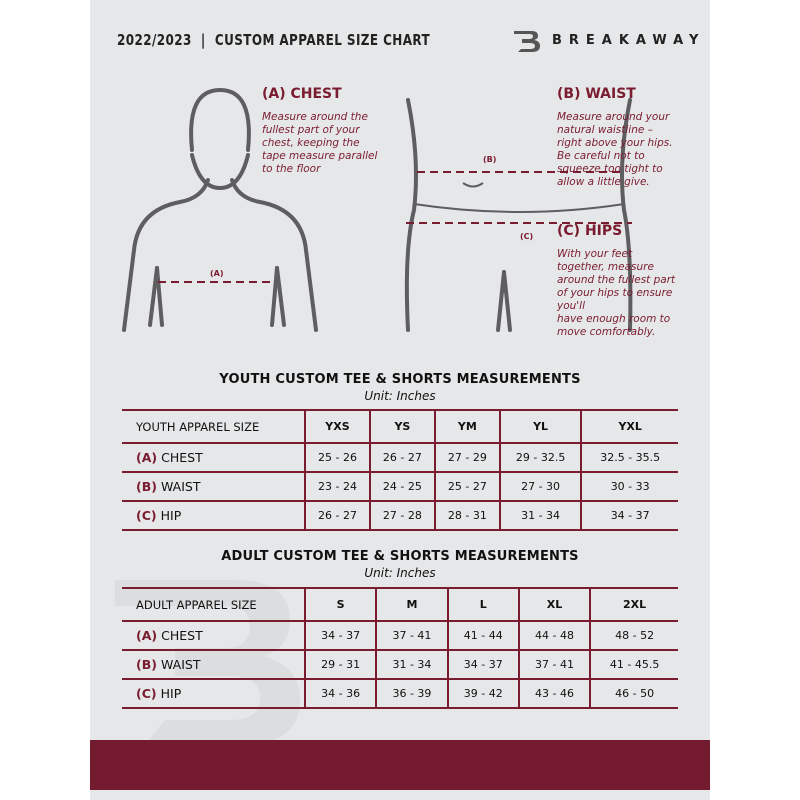  Describe the element at coordinates (554, 636) in the screenshot. I see `measurement-cell: 44 - 48` at that location.